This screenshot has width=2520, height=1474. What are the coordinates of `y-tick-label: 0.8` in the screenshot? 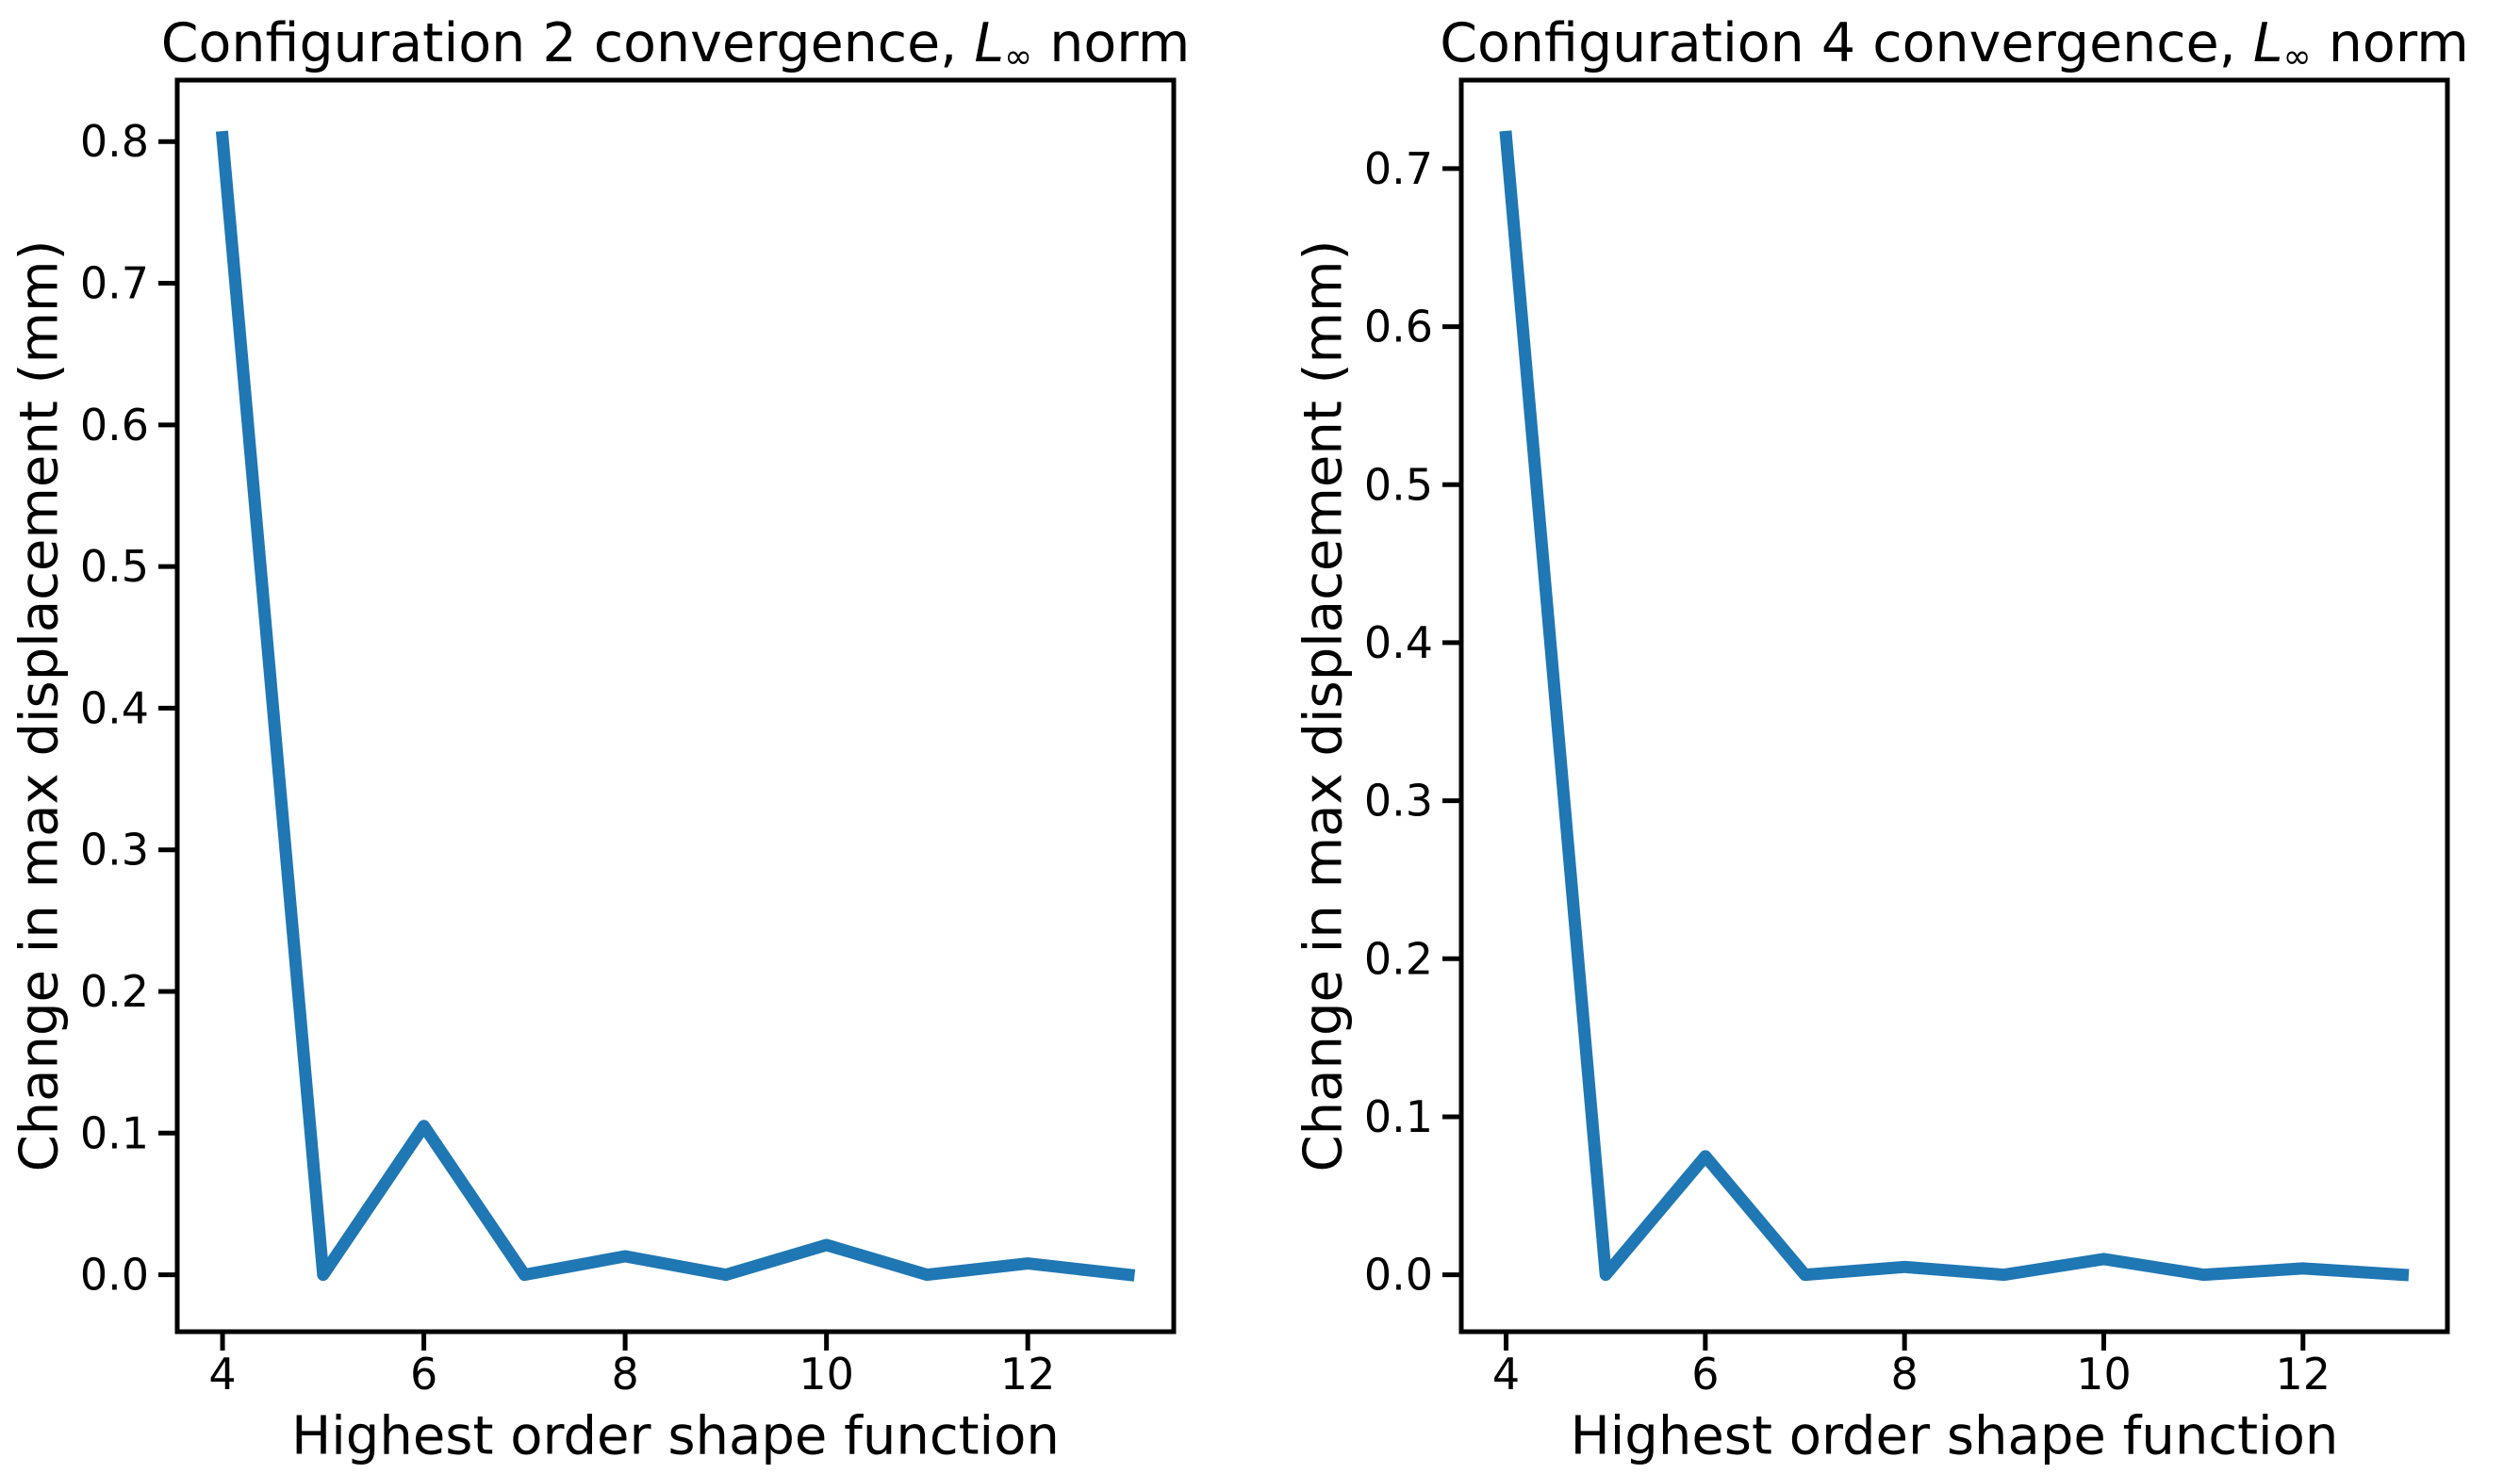 It's located at (115, 141).